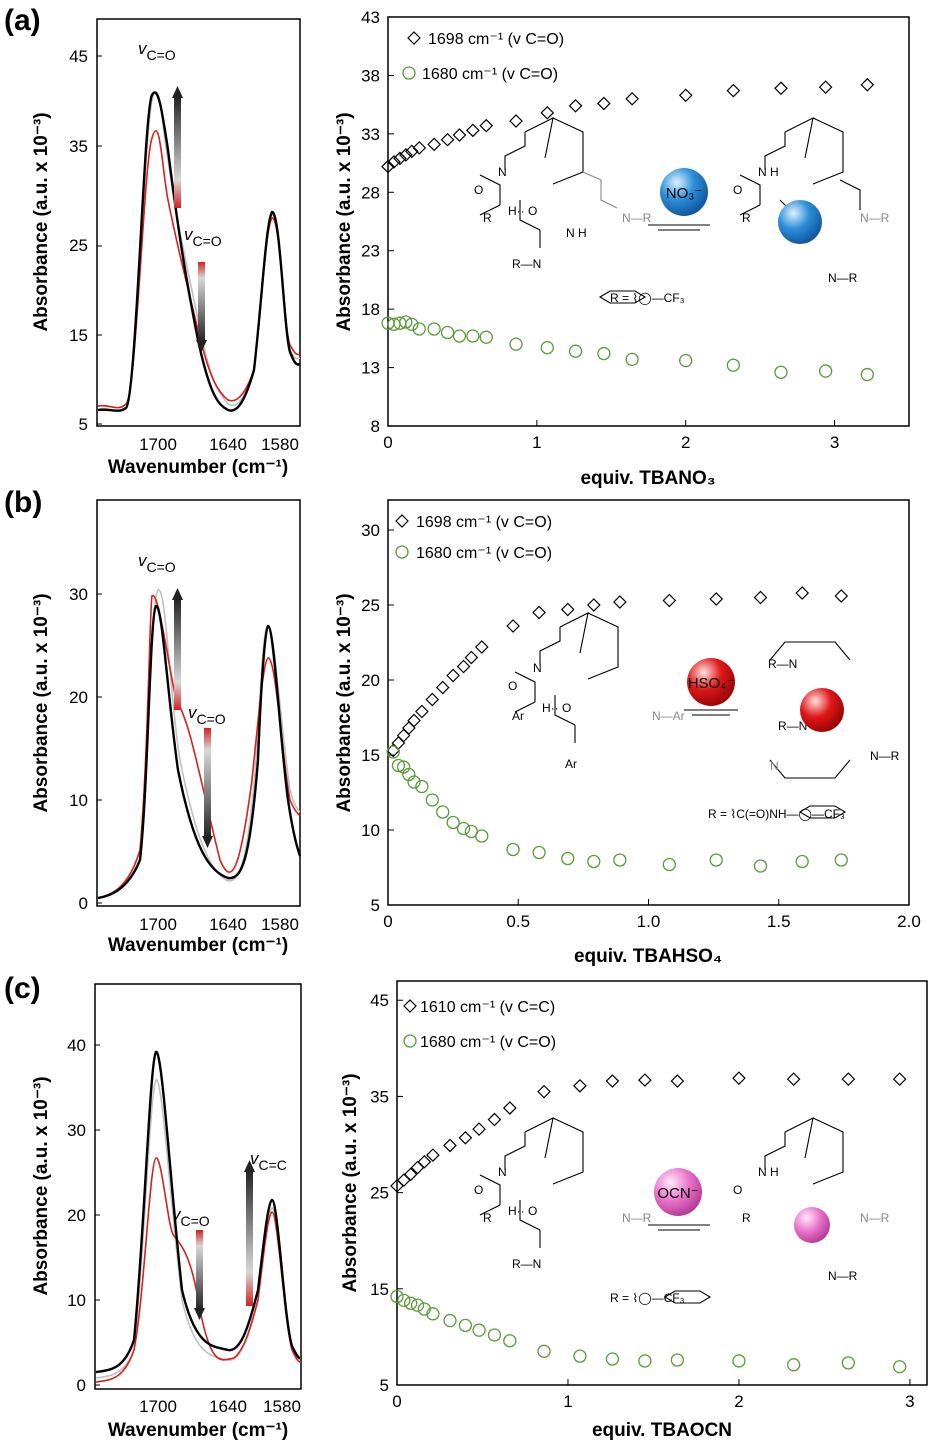 Image resolution: width=937 pixels, height=1448 pixels. What do you see at coordinates (41, 702) in the screenshot?
I see `ir-ylabel-b: Absorbance (a.u. x 10⁻³)` at bounding box center [41, 702].